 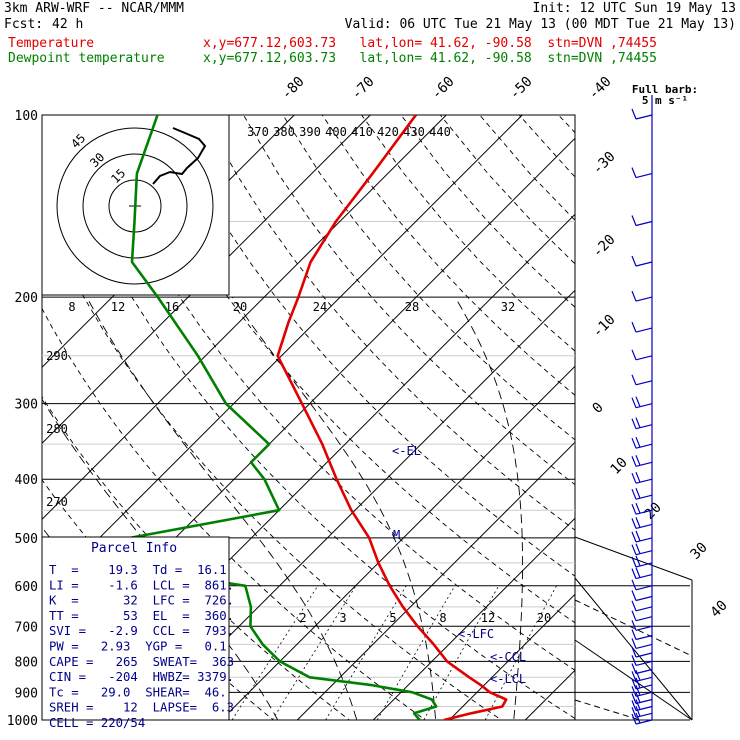 I want to click on legend-temperature-label: Temperature, so click(x=51, y=43).